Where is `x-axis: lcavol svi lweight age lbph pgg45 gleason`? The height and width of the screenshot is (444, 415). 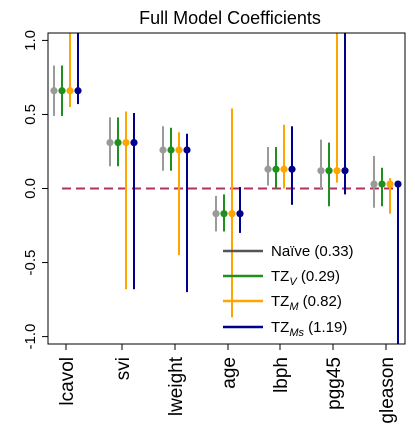
x-axis: lcavol svi lweight age lbph pgg45 gleason is located at coordinates (227, 384).